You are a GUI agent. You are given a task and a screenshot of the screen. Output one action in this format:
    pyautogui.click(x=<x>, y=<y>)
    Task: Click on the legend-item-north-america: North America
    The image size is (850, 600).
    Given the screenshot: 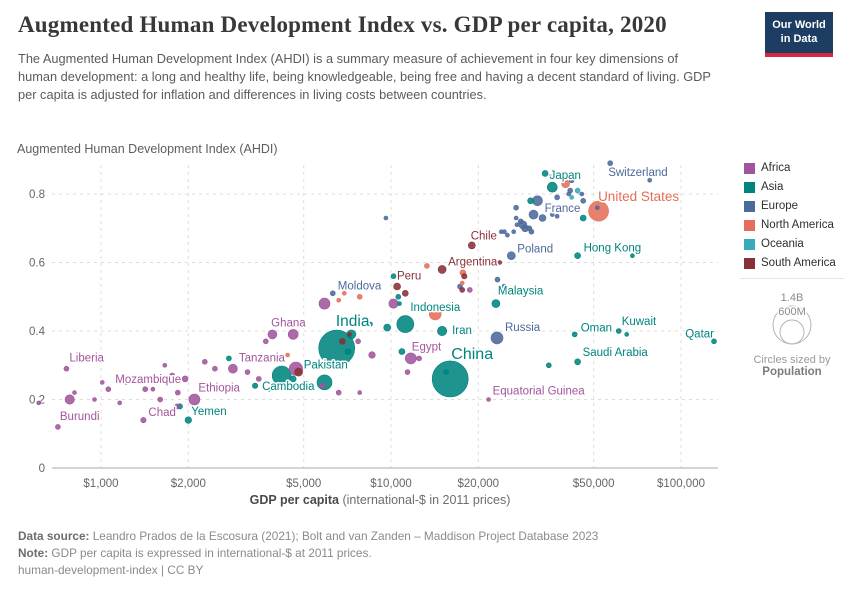 What is the action you would take?
    pyautogui.click(x=790, y=225)
    